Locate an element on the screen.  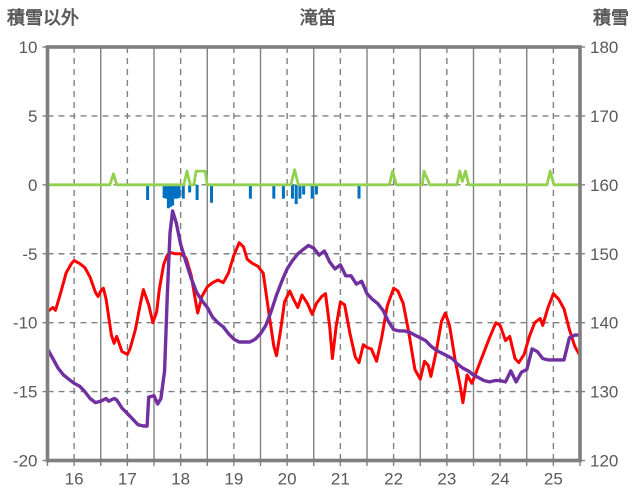
x-axis-tick-label: 24 is located at coordinates (500, 479).